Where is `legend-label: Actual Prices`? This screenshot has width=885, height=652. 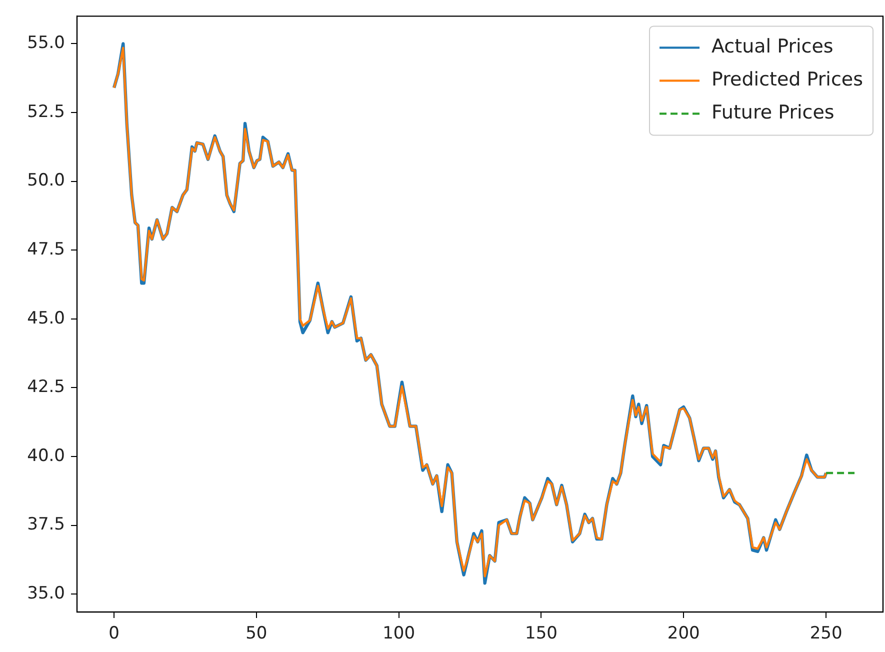 legend-label: Actual Prices is located at coordinates (773, 47).